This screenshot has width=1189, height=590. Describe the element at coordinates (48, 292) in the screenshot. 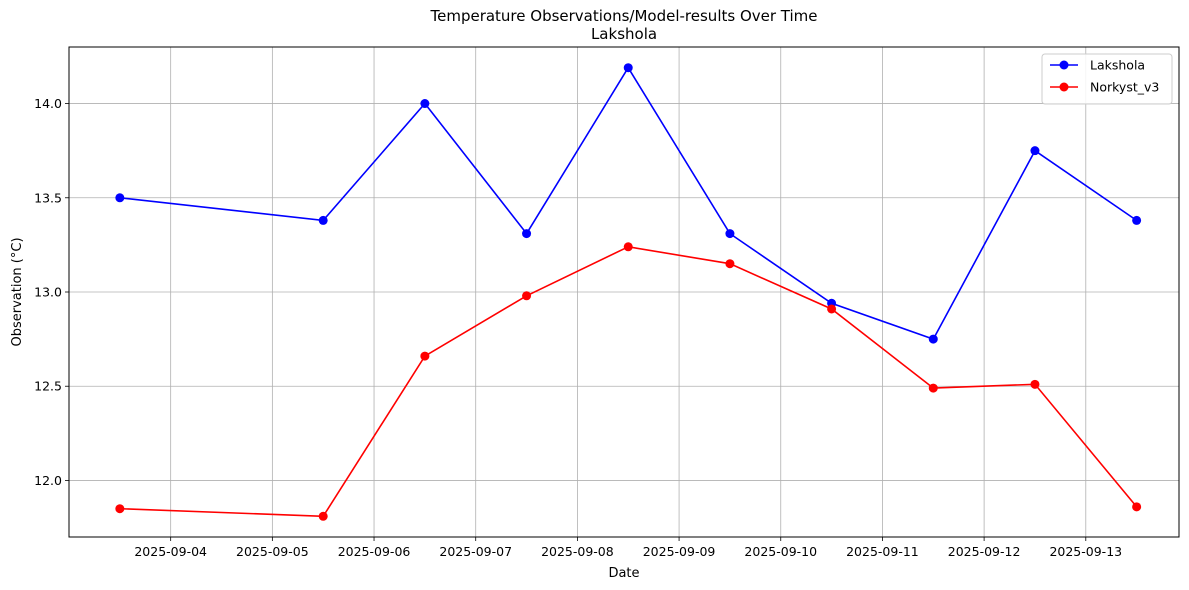

I see `y-tick-label: 13.0` at that location.